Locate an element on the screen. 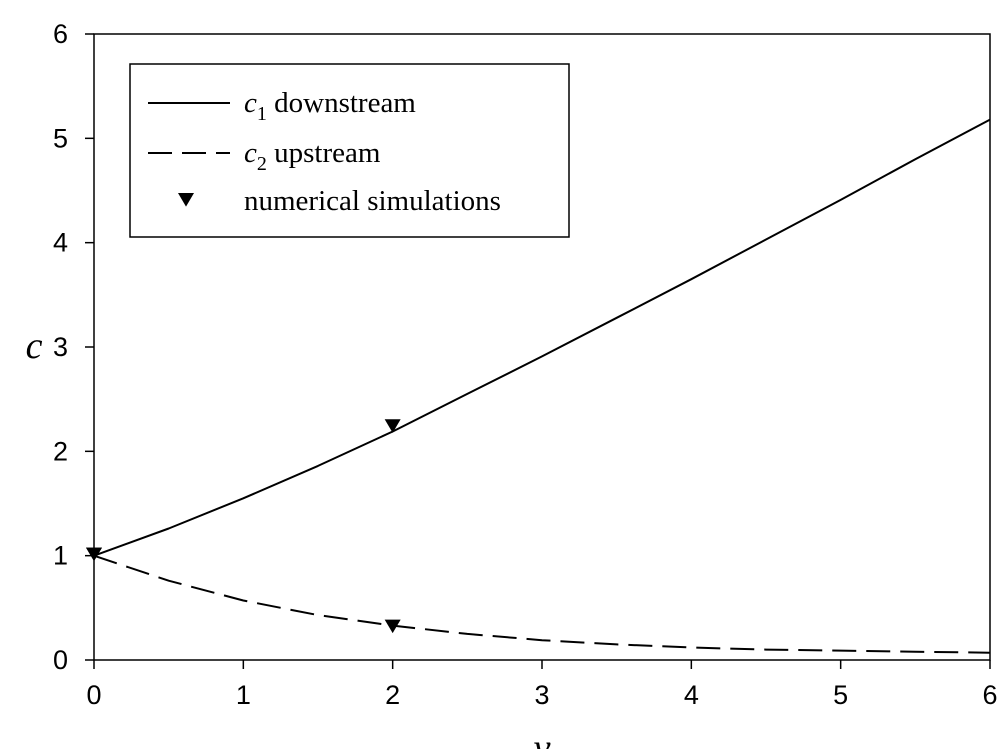 The height and width of the screenshot is (749, 1002). x-axis: 0 1 2 3 4 5 6 is located at coordinates (542, 685).